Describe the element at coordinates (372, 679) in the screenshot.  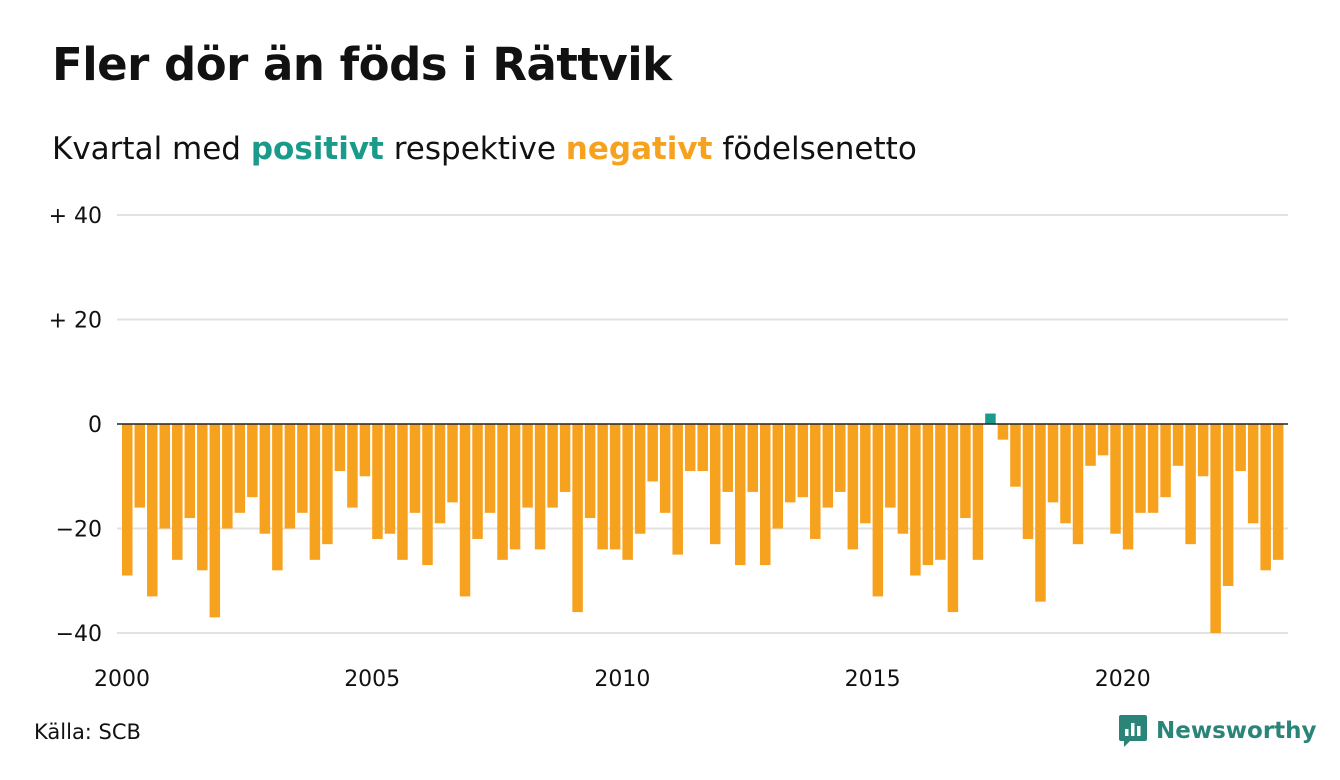
I see `x-tick-label: 2005` at that location.